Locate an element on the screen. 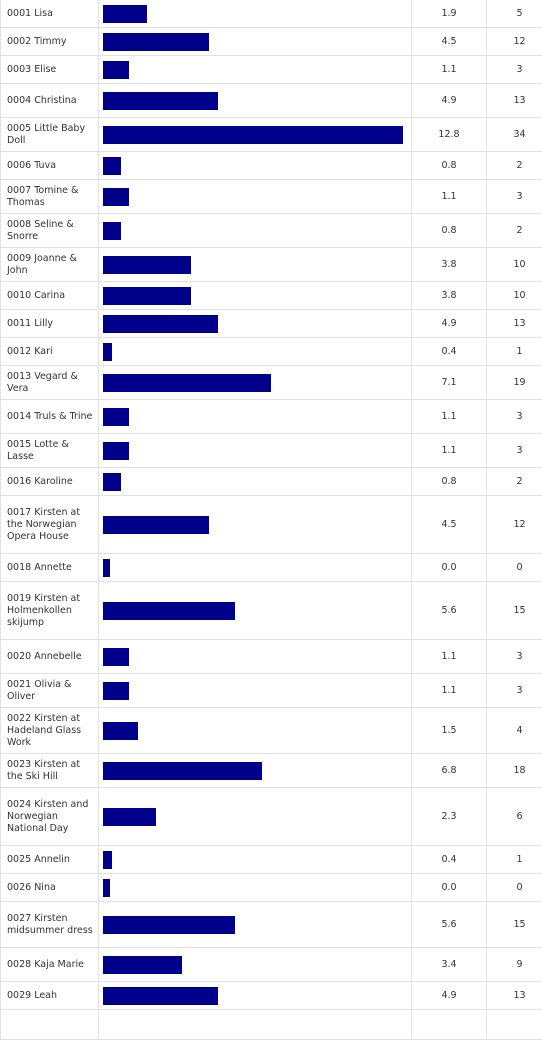  poll-option-name: 0020 Annebelle is located at coordinates (50, 657).